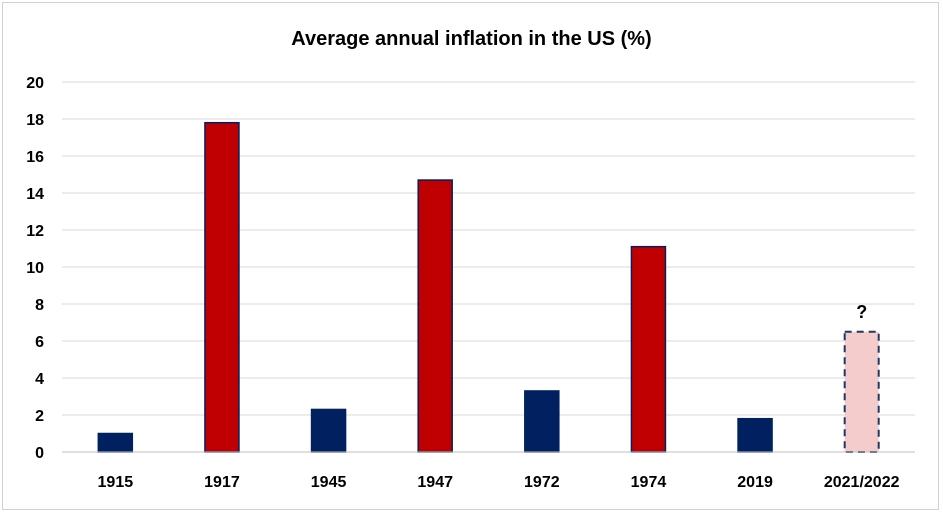  Describe the element at coordinates (861, 312) in the screenshot. I see `annotation-question-mark: ?` at that location.